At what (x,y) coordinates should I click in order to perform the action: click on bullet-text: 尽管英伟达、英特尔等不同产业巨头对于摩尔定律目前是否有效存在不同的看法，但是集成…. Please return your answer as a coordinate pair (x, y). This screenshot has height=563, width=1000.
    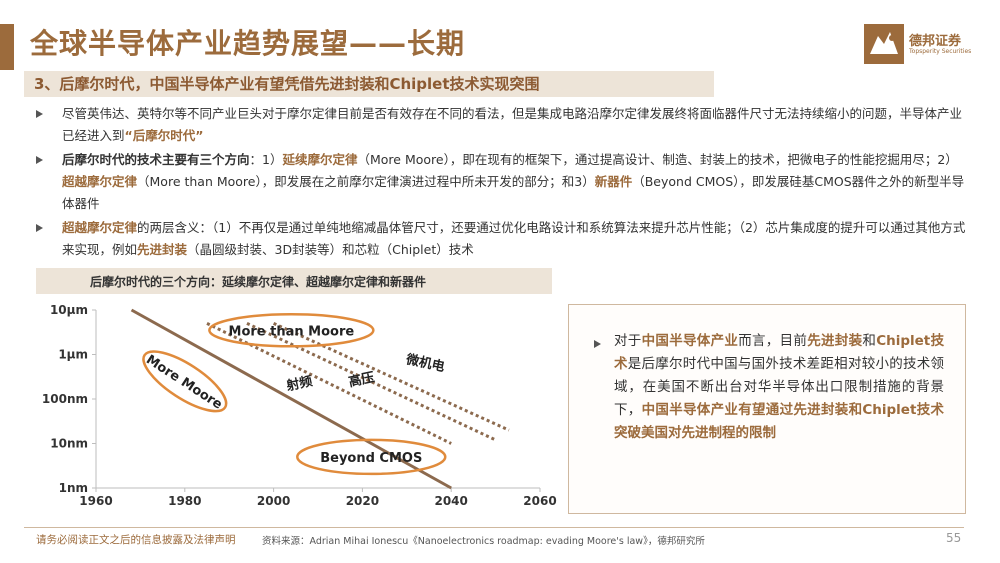
    Looking at the image, I should click on (512, 124).